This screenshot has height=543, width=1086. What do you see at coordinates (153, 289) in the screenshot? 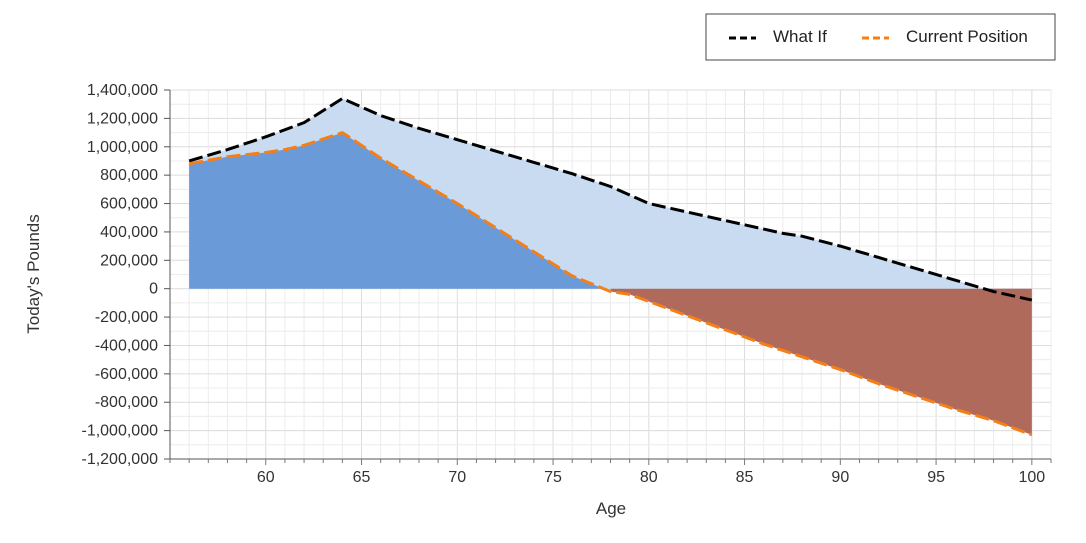
I see `y-tick-label: 0` at bounding box center [153, 289].